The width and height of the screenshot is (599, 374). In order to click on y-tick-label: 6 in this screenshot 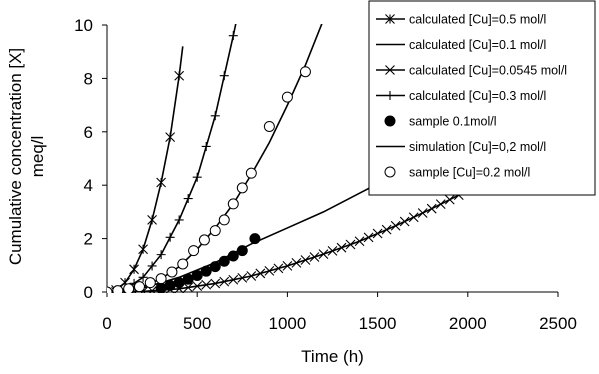, I will do `click(88, 132)`.